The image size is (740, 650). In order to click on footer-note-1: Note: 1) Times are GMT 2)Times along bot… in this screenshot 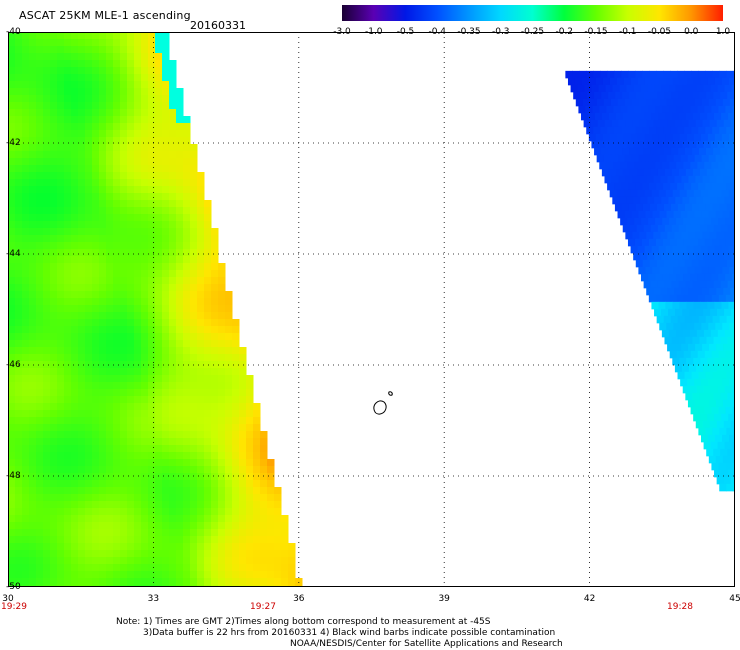, I will do `click(303, 622)`.